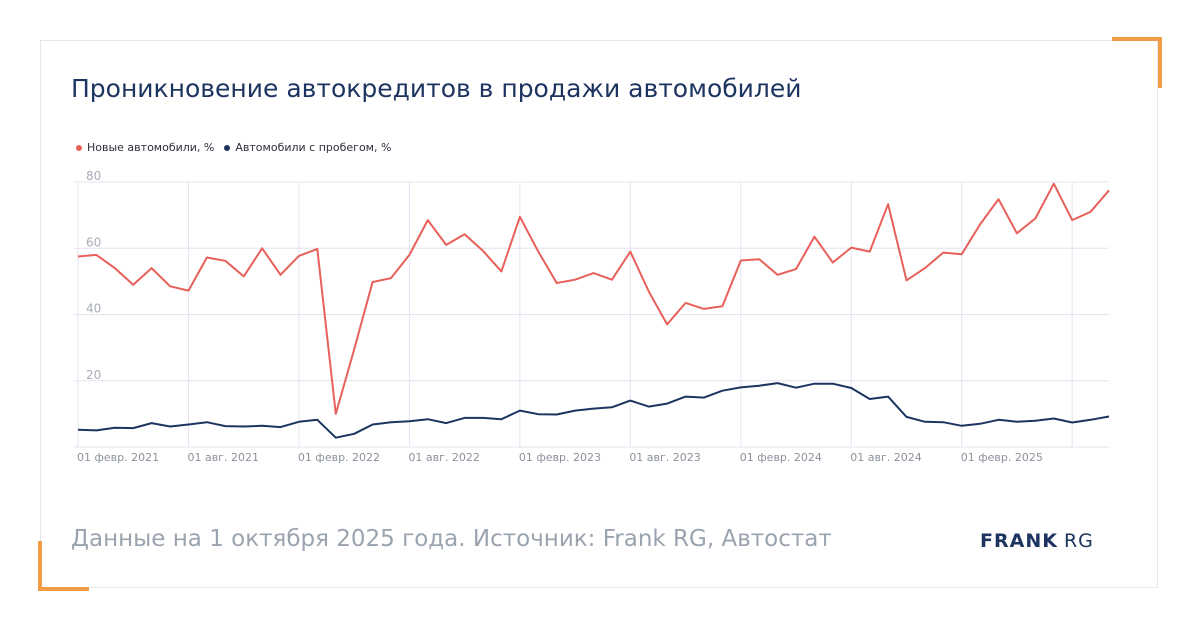 The width and height of the screenshot is (1200, 630). What do you see at coordinates (307, 147) in the screenshot?
I see `legend-item-used-cars: Автомобили с пробегом, %` at bounding box center [307, 147].